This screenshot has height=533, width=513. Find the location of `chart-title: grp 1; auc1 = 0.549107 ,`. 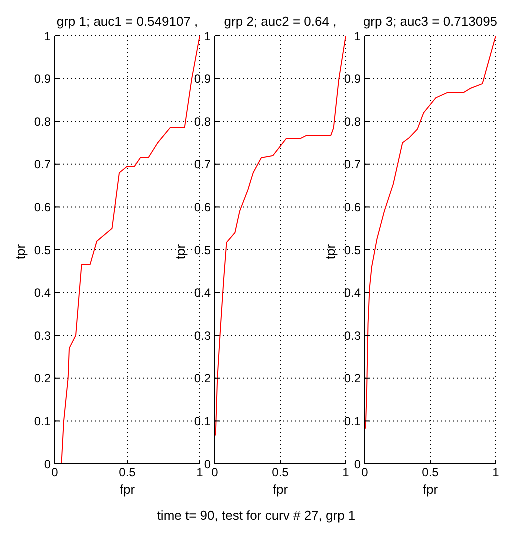

chart-title: grp 1; auc1 = 0.549107 , is located at coordinates (127, 21).